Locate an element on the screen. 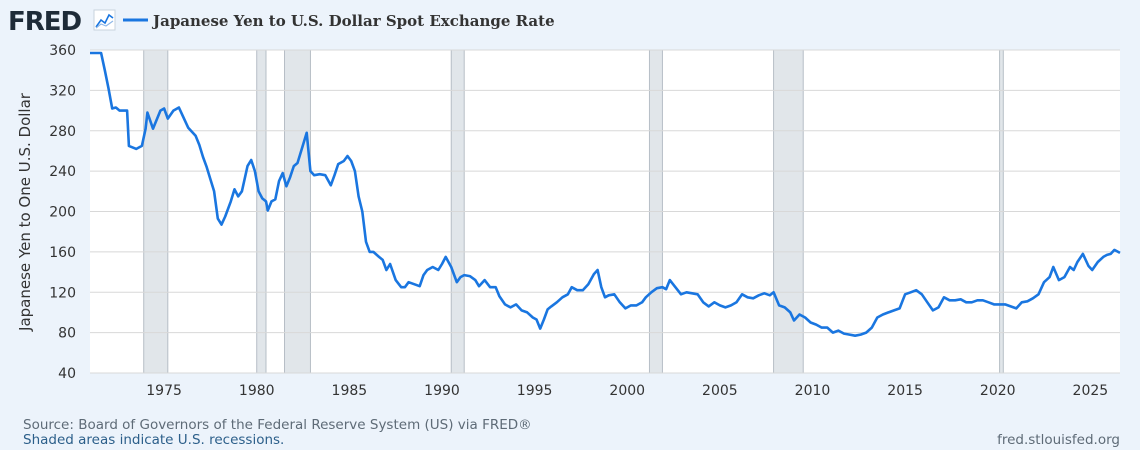 The height and width of the screenshot is (450, 1140). site-link: fred.stlouisfed.org is located at coordinates (1058, 440).